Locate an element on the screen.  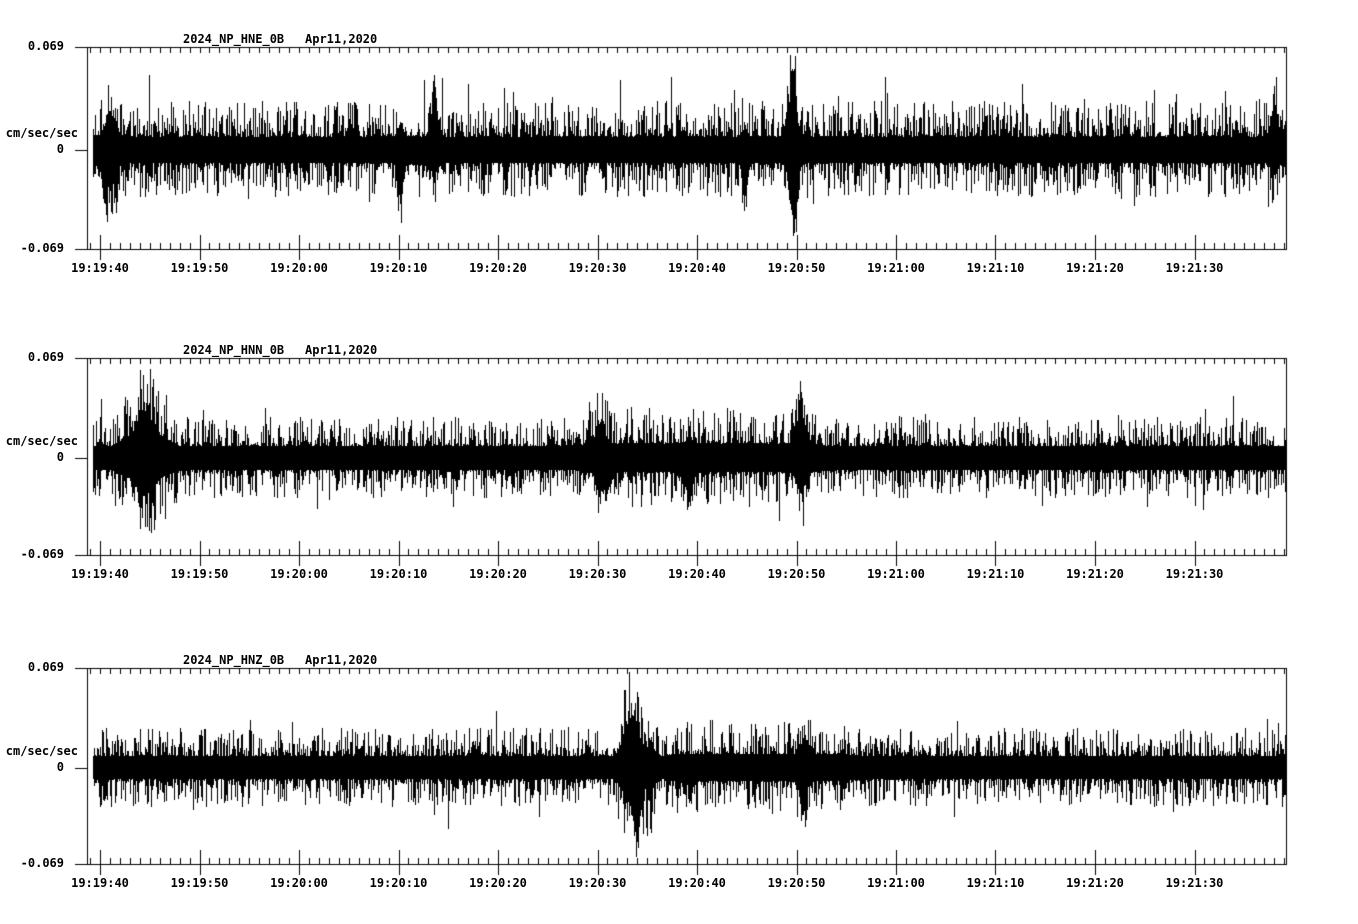
trace-title: 2024_NP_HNZ_0B is located at coordinates (234, 660).